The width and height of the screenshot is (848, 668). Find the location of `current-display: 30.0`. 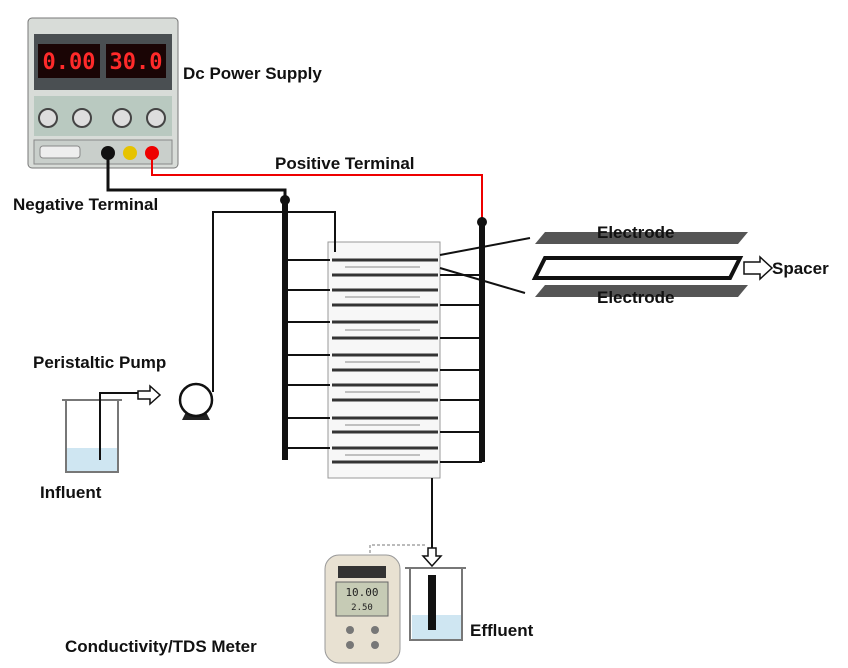

current-display: 30.0 is located at coordinates (136, 62).